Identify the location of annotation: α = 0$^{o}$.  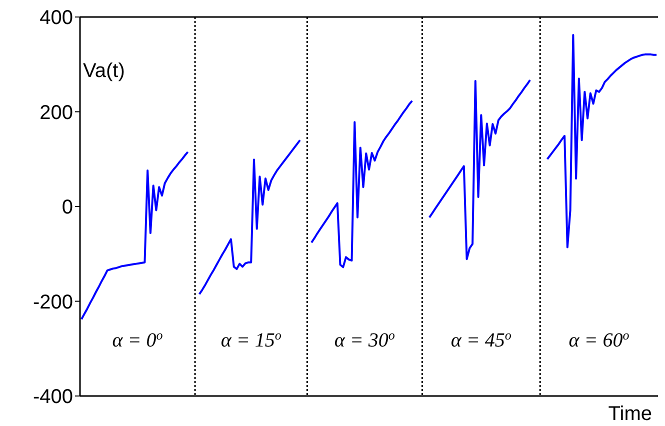
(138, 339).